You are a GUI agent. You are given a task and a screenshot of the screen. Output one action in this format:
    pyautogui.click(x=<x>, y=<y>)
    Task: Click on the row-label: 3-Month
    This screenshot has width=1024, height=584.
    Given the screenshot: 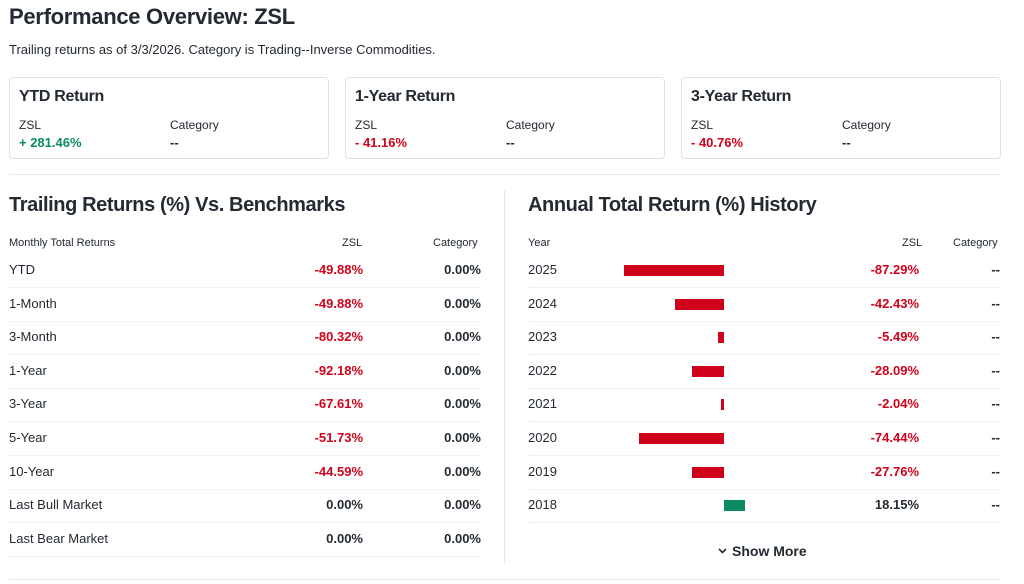 What is the action you would take?
    pyautogui.click(x=33, y=337)
    